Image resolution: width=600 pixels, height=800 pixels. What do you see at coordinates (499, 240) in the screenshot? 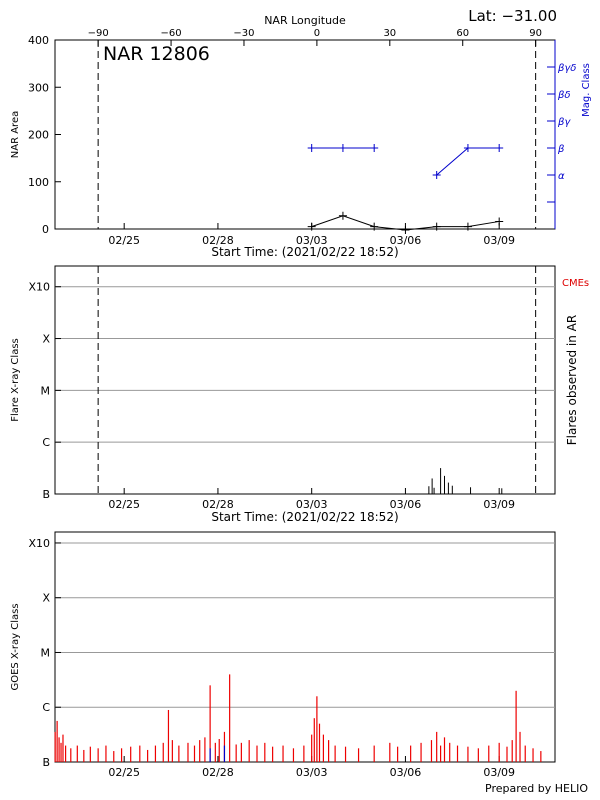
I see `nar-x-tick-label: 03/09` at bounding box center [499, 240].